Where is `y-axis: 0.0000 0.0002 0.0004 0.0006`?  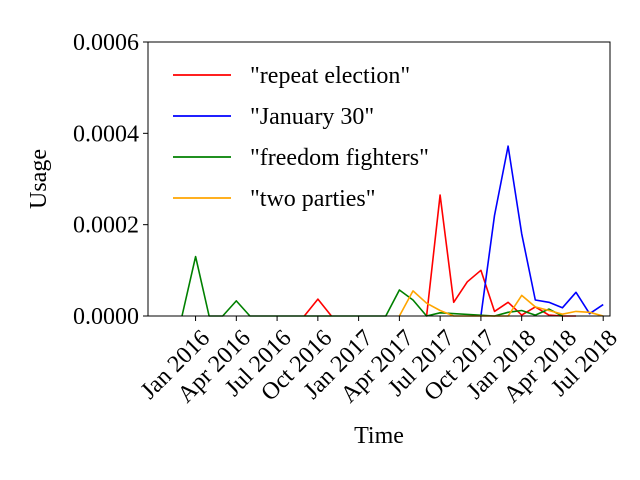
y-axis: 0.0000 0.0002 0.0004 0.0006 is located at coordinates (110, 180).